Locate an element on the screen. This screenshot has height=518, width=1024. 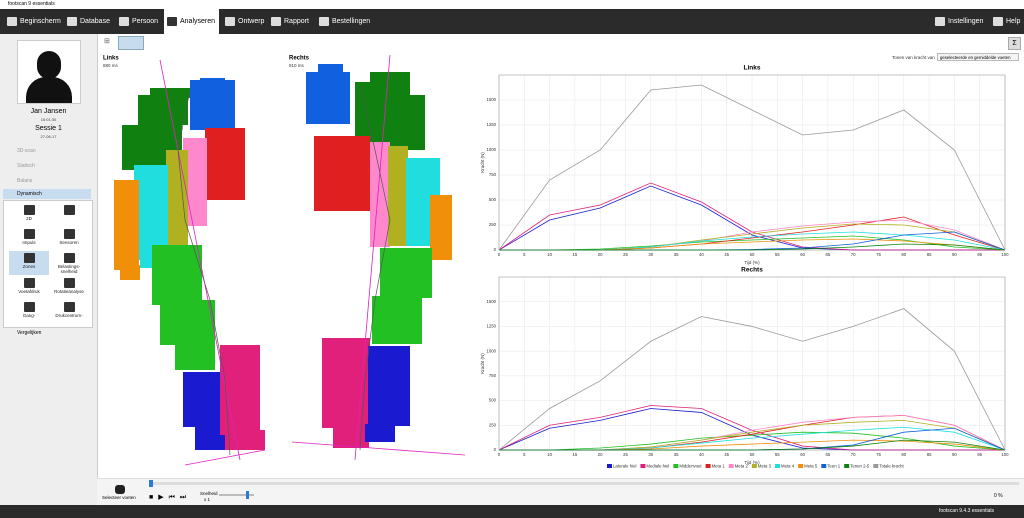
tool: Zones is located at coordinates (29, 263).